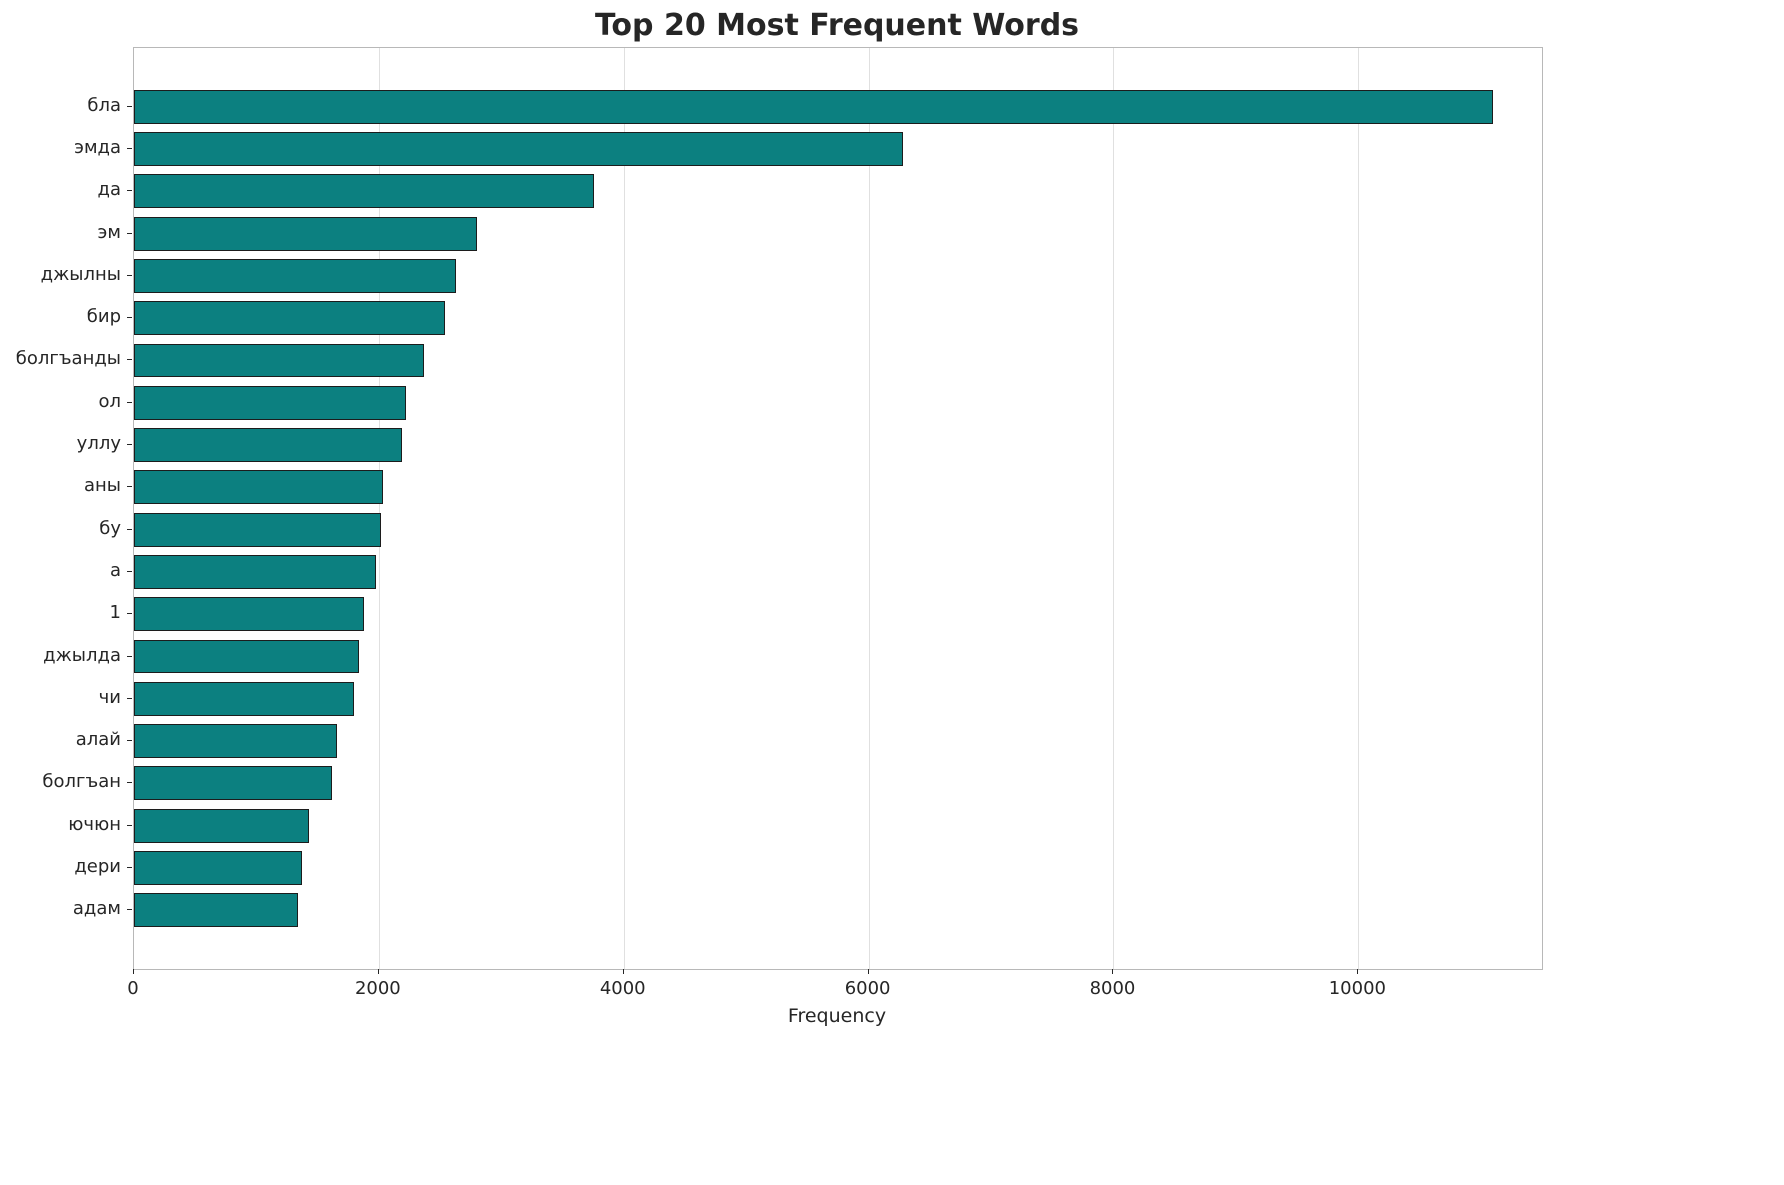 Image resolution: width=1784 pixels, height=1185 pixels. Describe the element at coordinates (98, 740) in the screenshot. I see `y-tick-label: алай` at that location.